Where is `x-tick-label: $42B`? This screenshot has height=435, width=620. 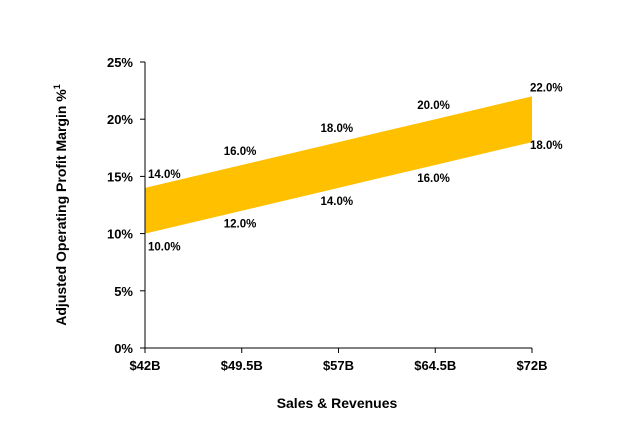
x-tick-label: $42B is located at coordinates (144, 365).